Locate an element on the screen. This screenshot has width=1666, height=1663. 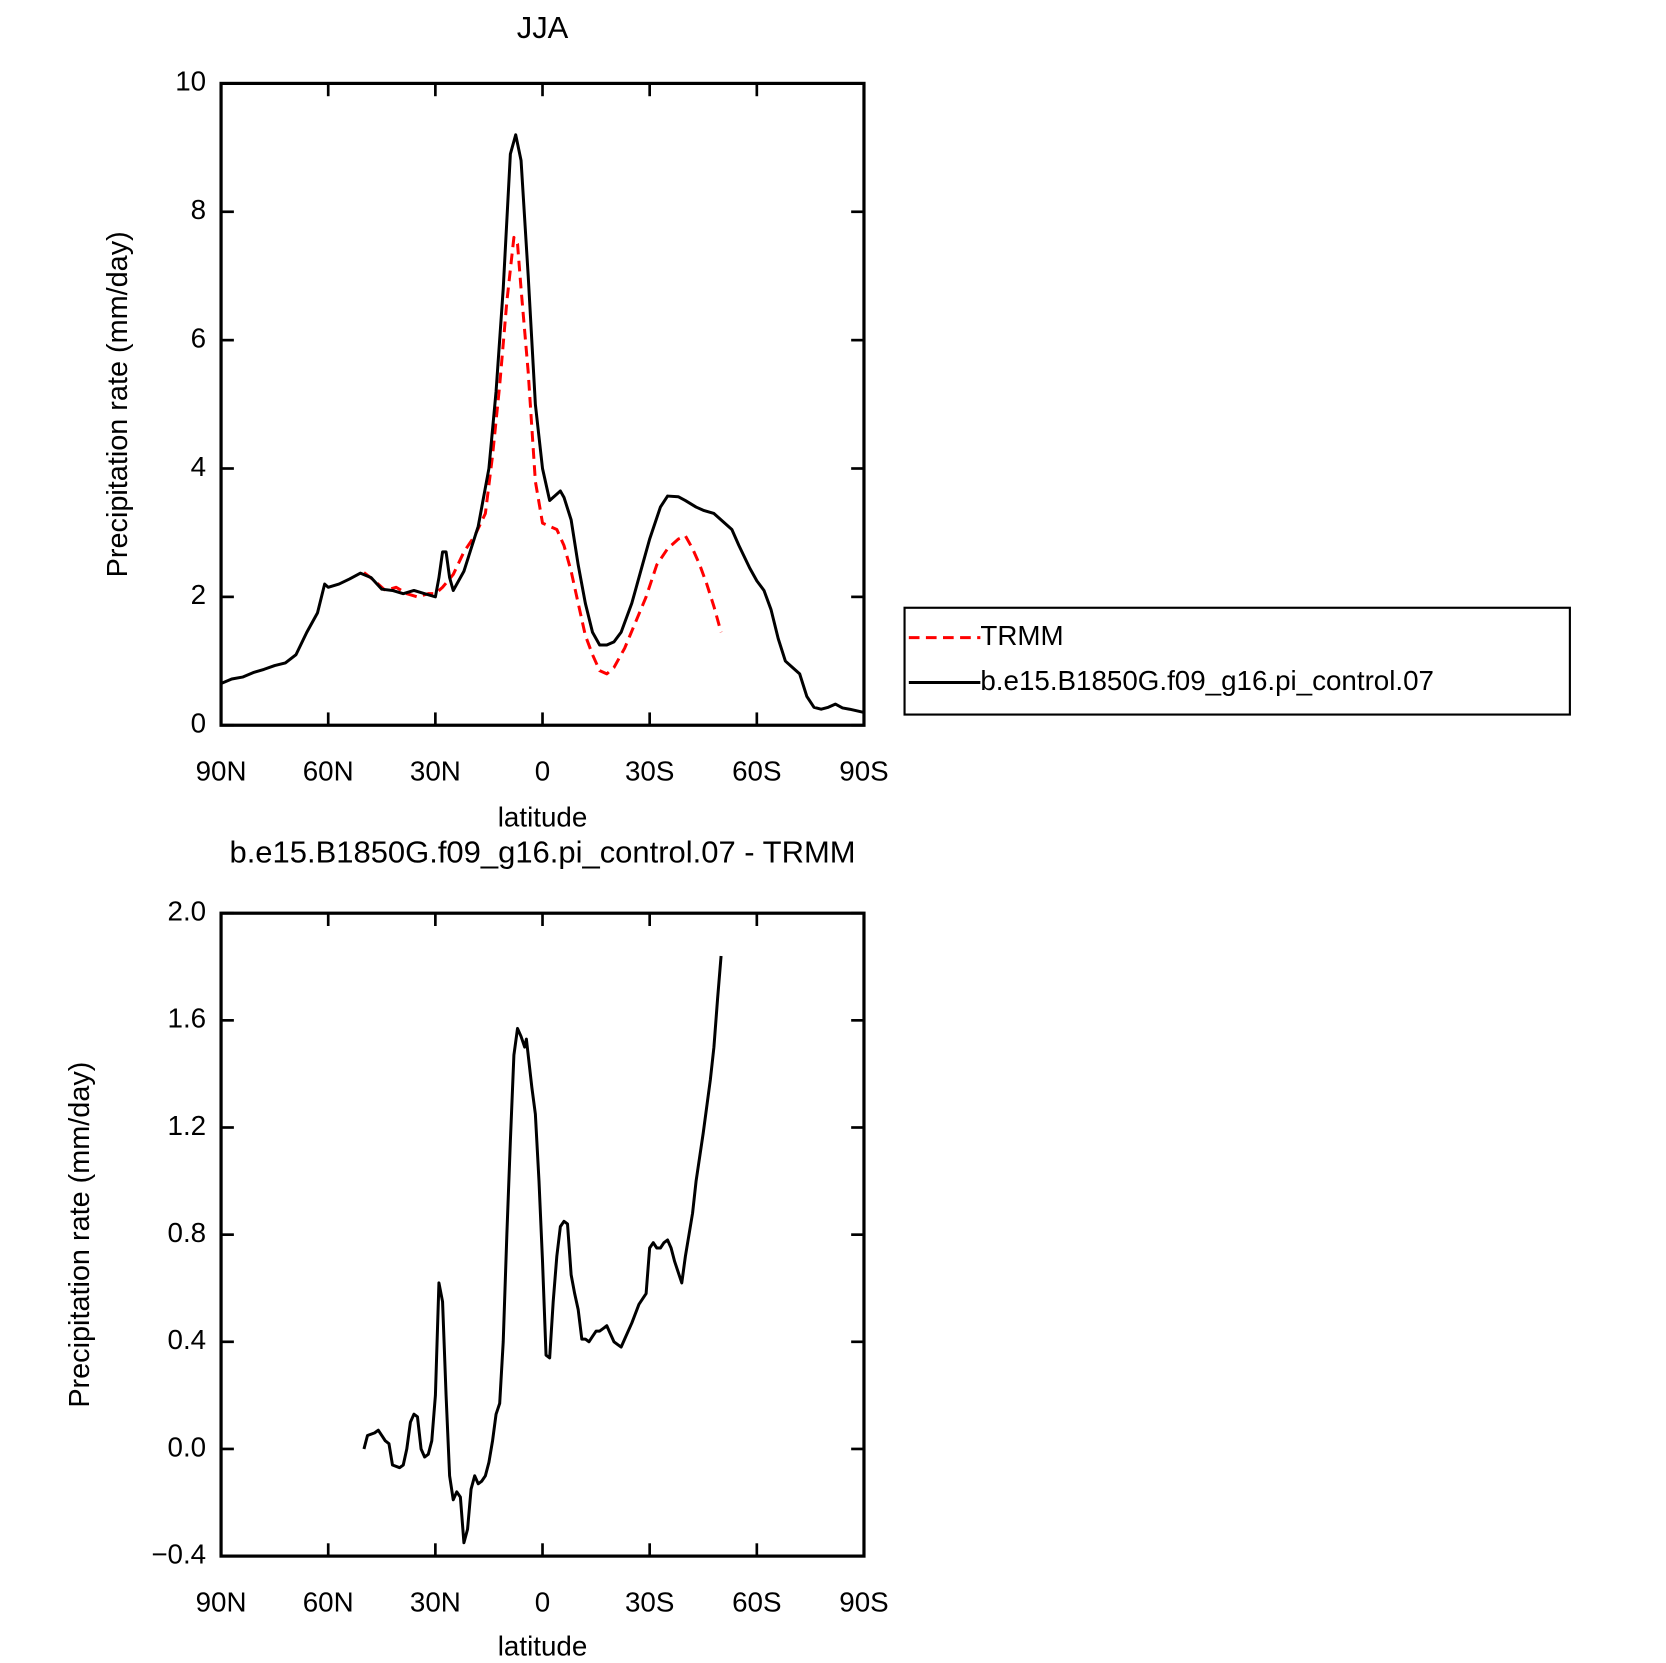
y-tick-label: 1.6 is located at coordinates (187, 1018).